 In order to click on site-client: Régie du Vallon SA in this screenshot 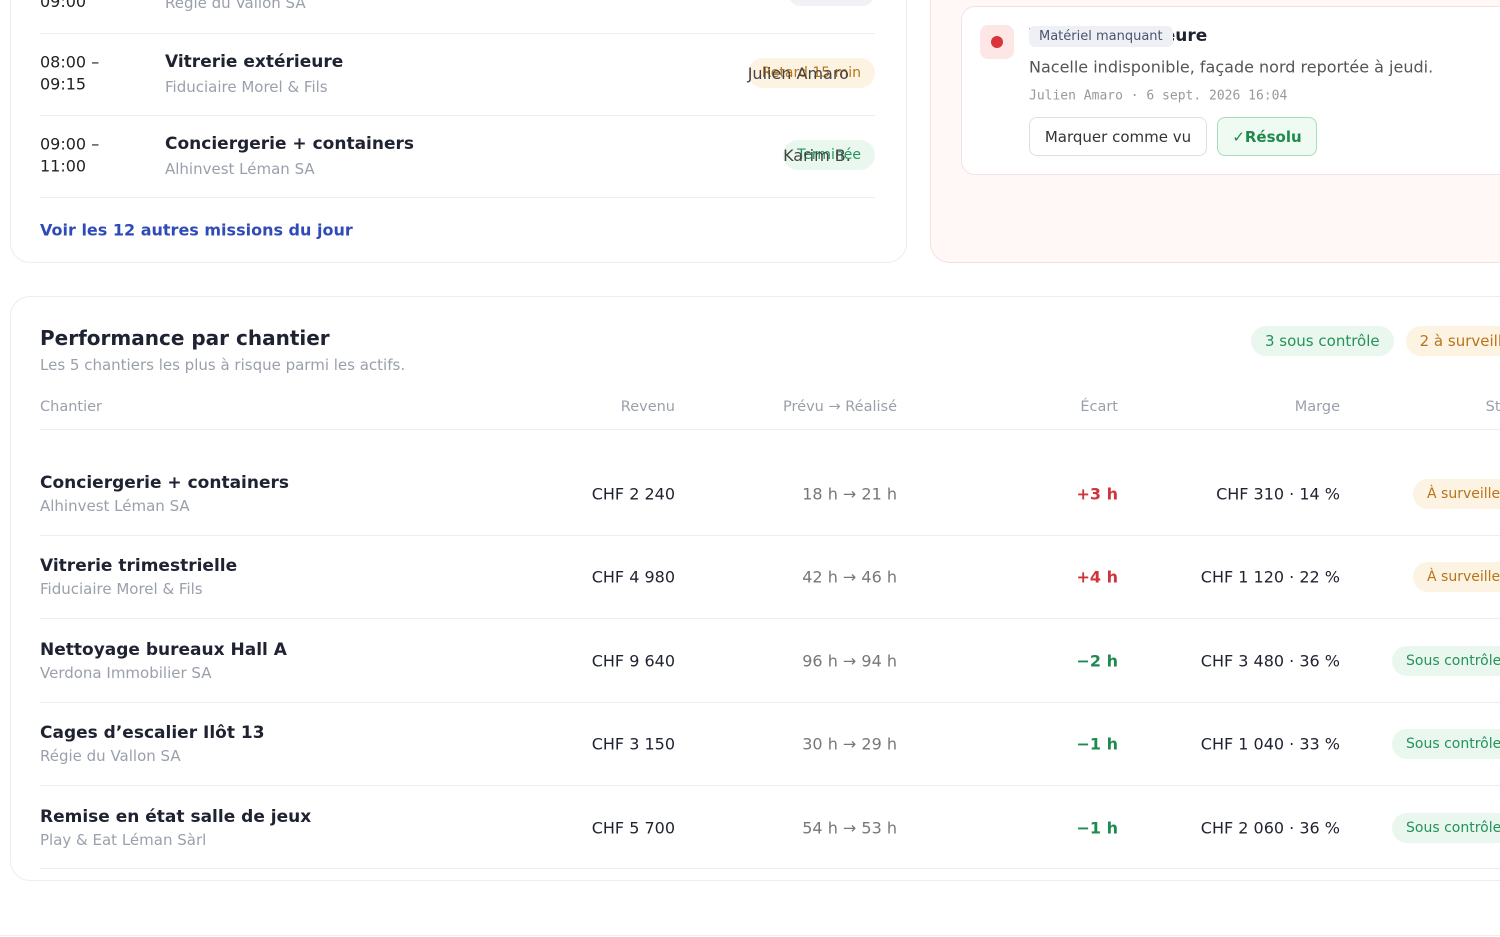, I will do `click(110, 756)`.